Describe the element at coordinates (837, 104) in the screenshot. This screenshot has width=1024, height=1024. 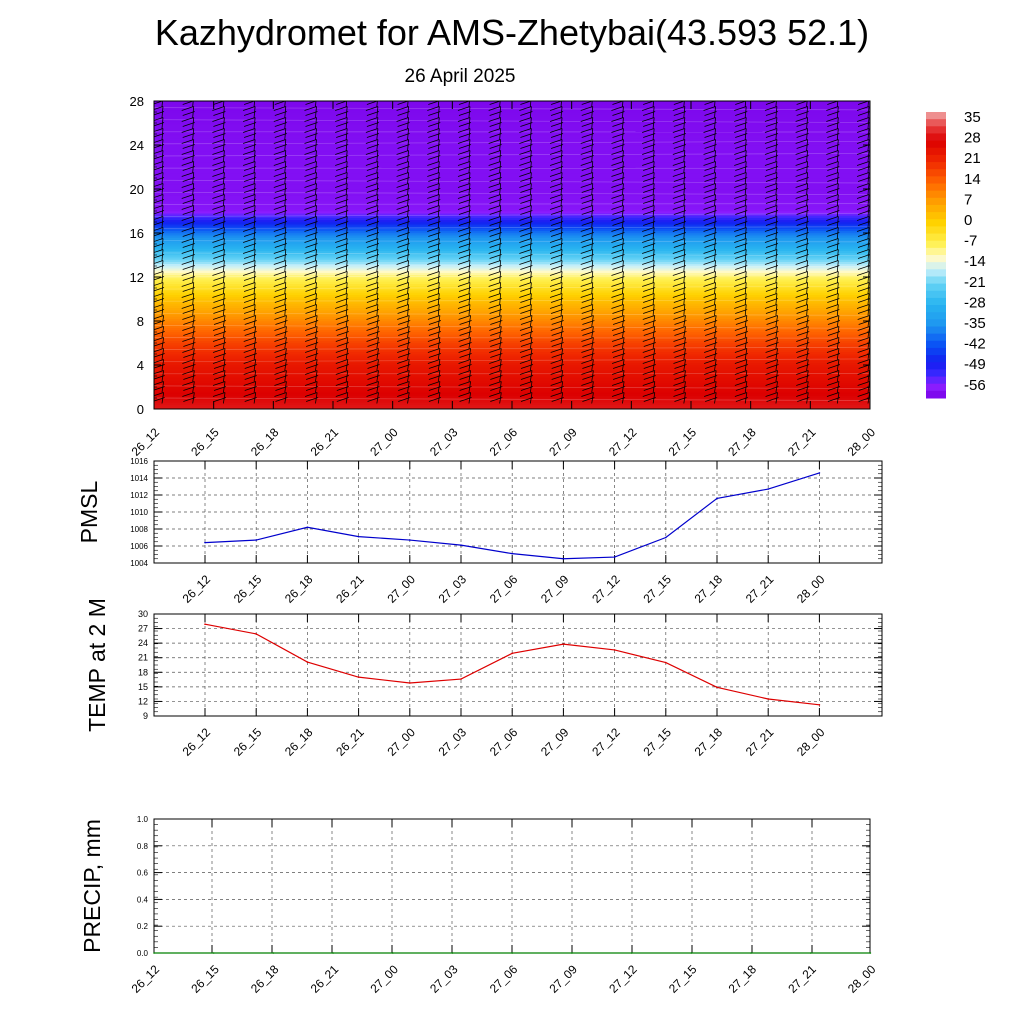
I see `wind-barb` at that location.